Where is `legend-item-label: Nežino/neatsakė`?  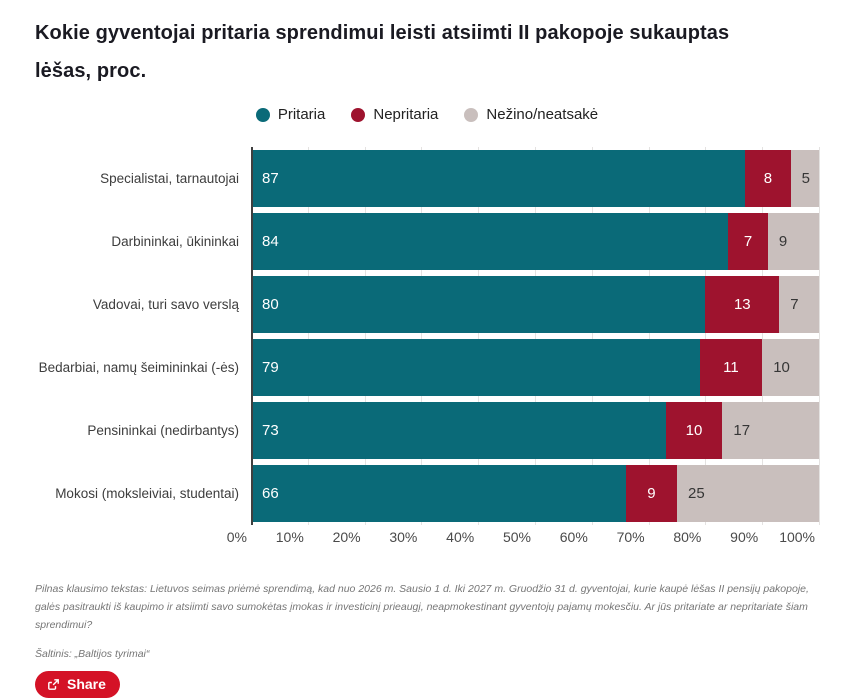
legend-item-label: Nežino/neatsakė is located at coordinates (542, 114).